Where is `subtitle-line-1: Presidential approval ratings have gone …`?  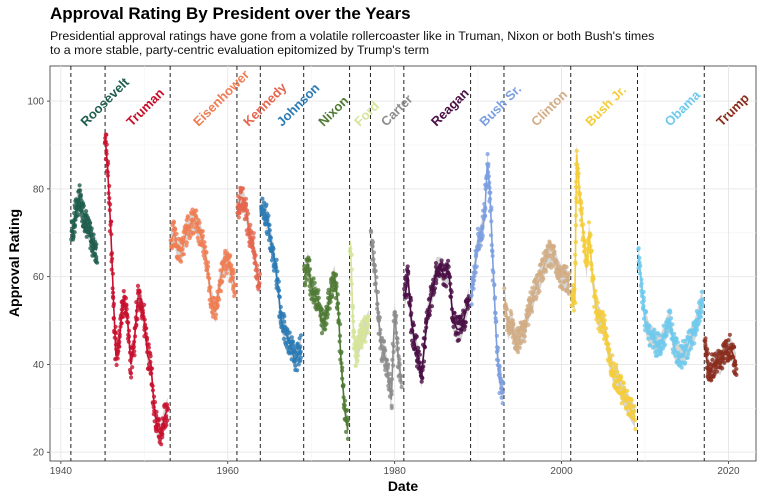
subtitle-line-1: Presidential approval ratings have gone … is located at coordinates (352, 36).